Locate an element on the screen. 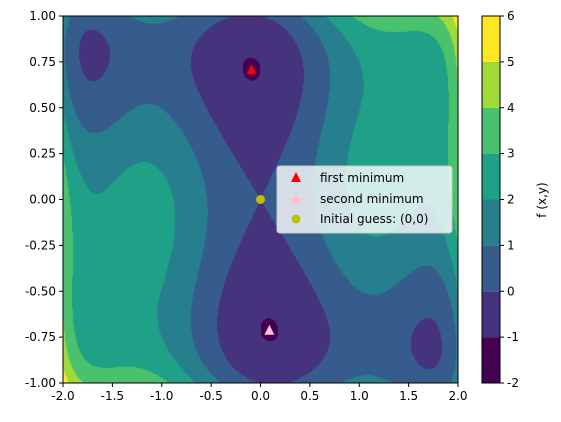  y-tick-label: 0.75 is located at coordinates (42, 62).